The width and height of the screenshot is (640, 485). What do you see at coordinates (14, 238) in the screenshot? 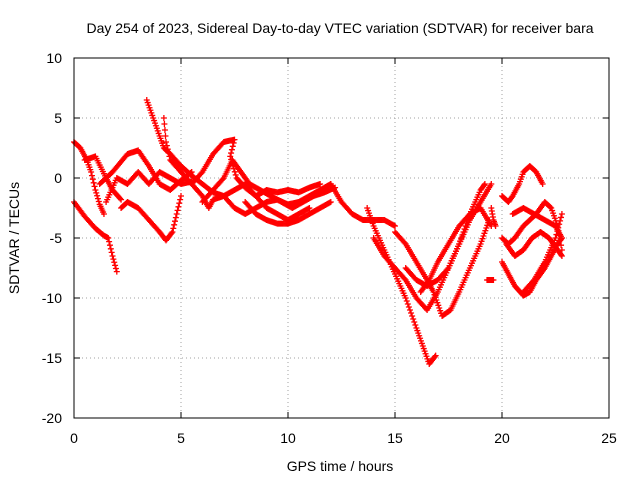
I see `y-axis-label: SDTVAR / TECUs` at bounding box center [14, 238].